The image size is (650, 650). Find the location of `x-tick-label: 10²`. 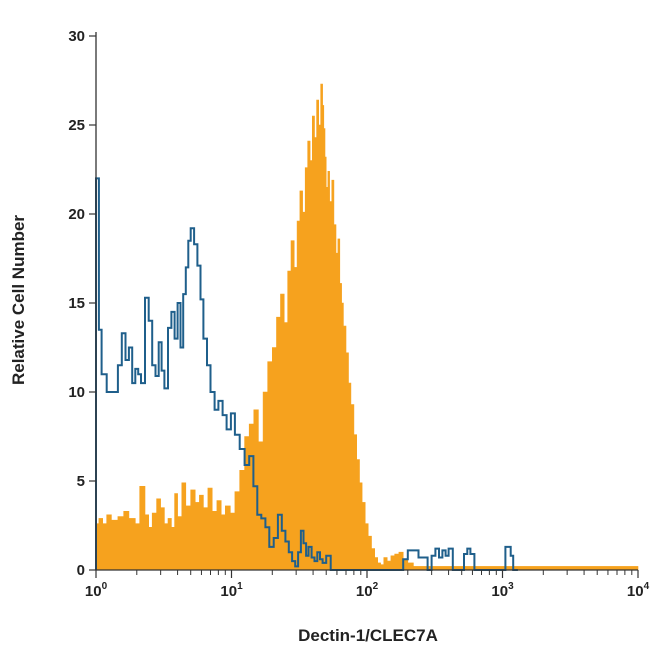

x-tick-label: 10² is located at coordinates (367, 590).